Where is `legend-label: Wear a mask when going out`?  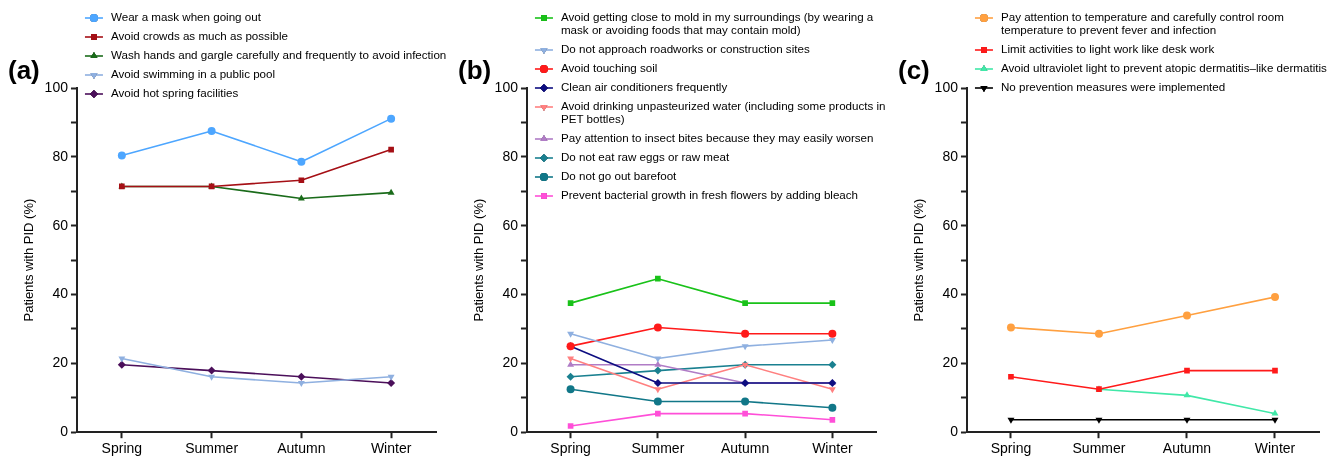
legend-label: Wear a mask when going out is located at coordinates (186, 17).